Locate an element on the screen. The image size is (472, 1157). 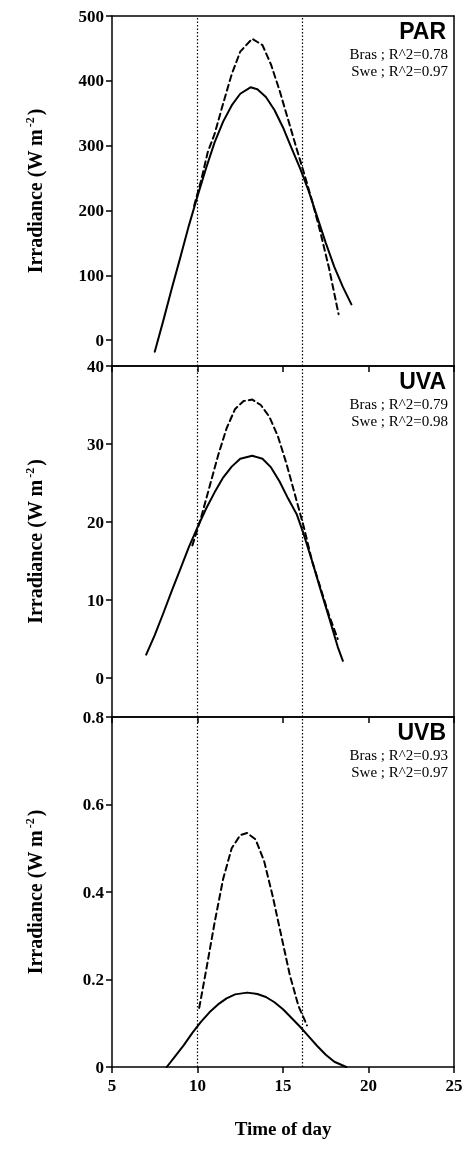
x-tick-label: 15 is located at coordinates (283, 1085).